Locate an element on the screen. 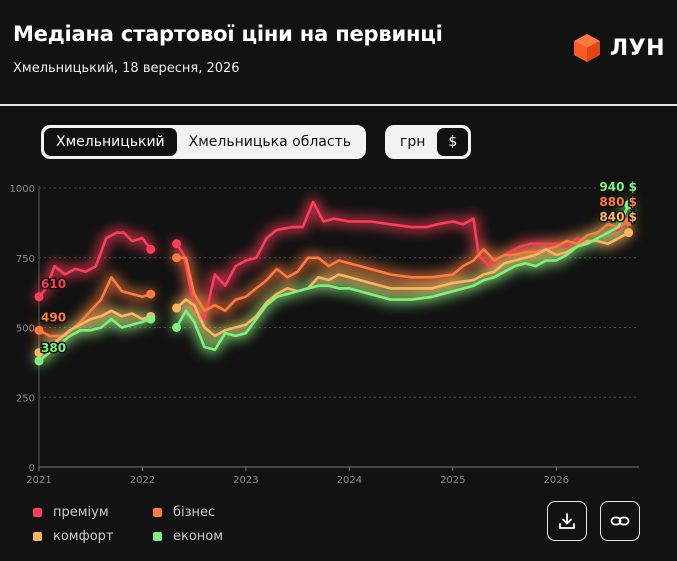  legend-item-economy: економ is located at coordinates (188, 536).